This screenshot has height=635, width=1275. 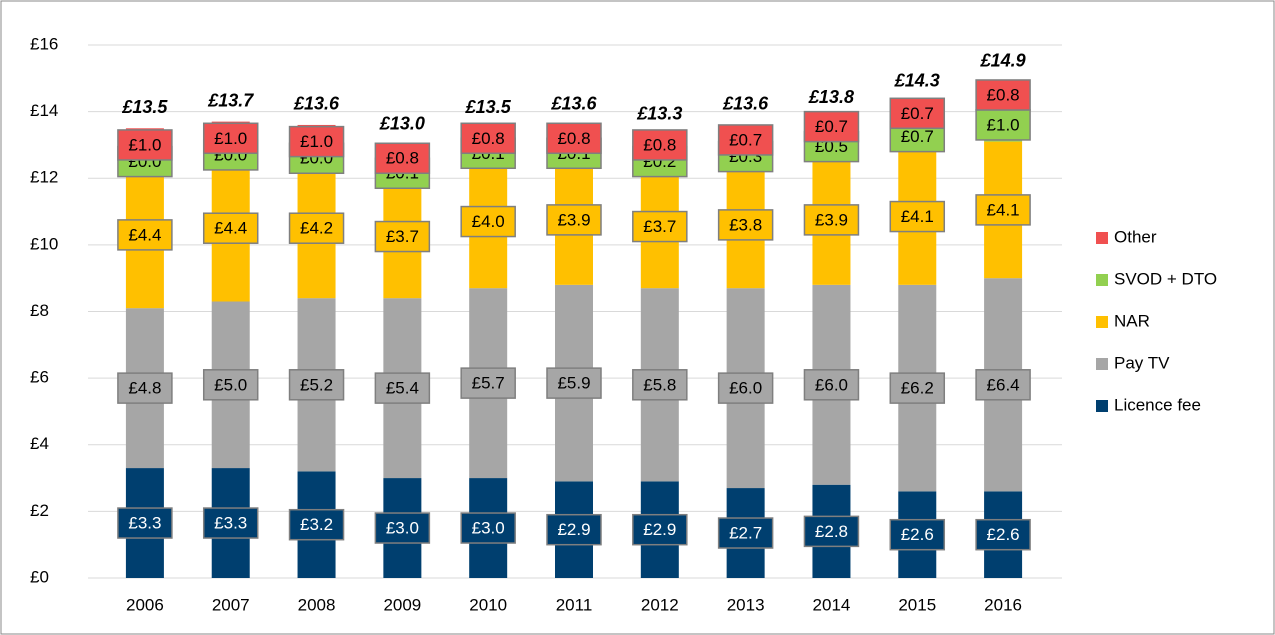 I want to click on data-label: £6.4, so click(x=1003, y=384).